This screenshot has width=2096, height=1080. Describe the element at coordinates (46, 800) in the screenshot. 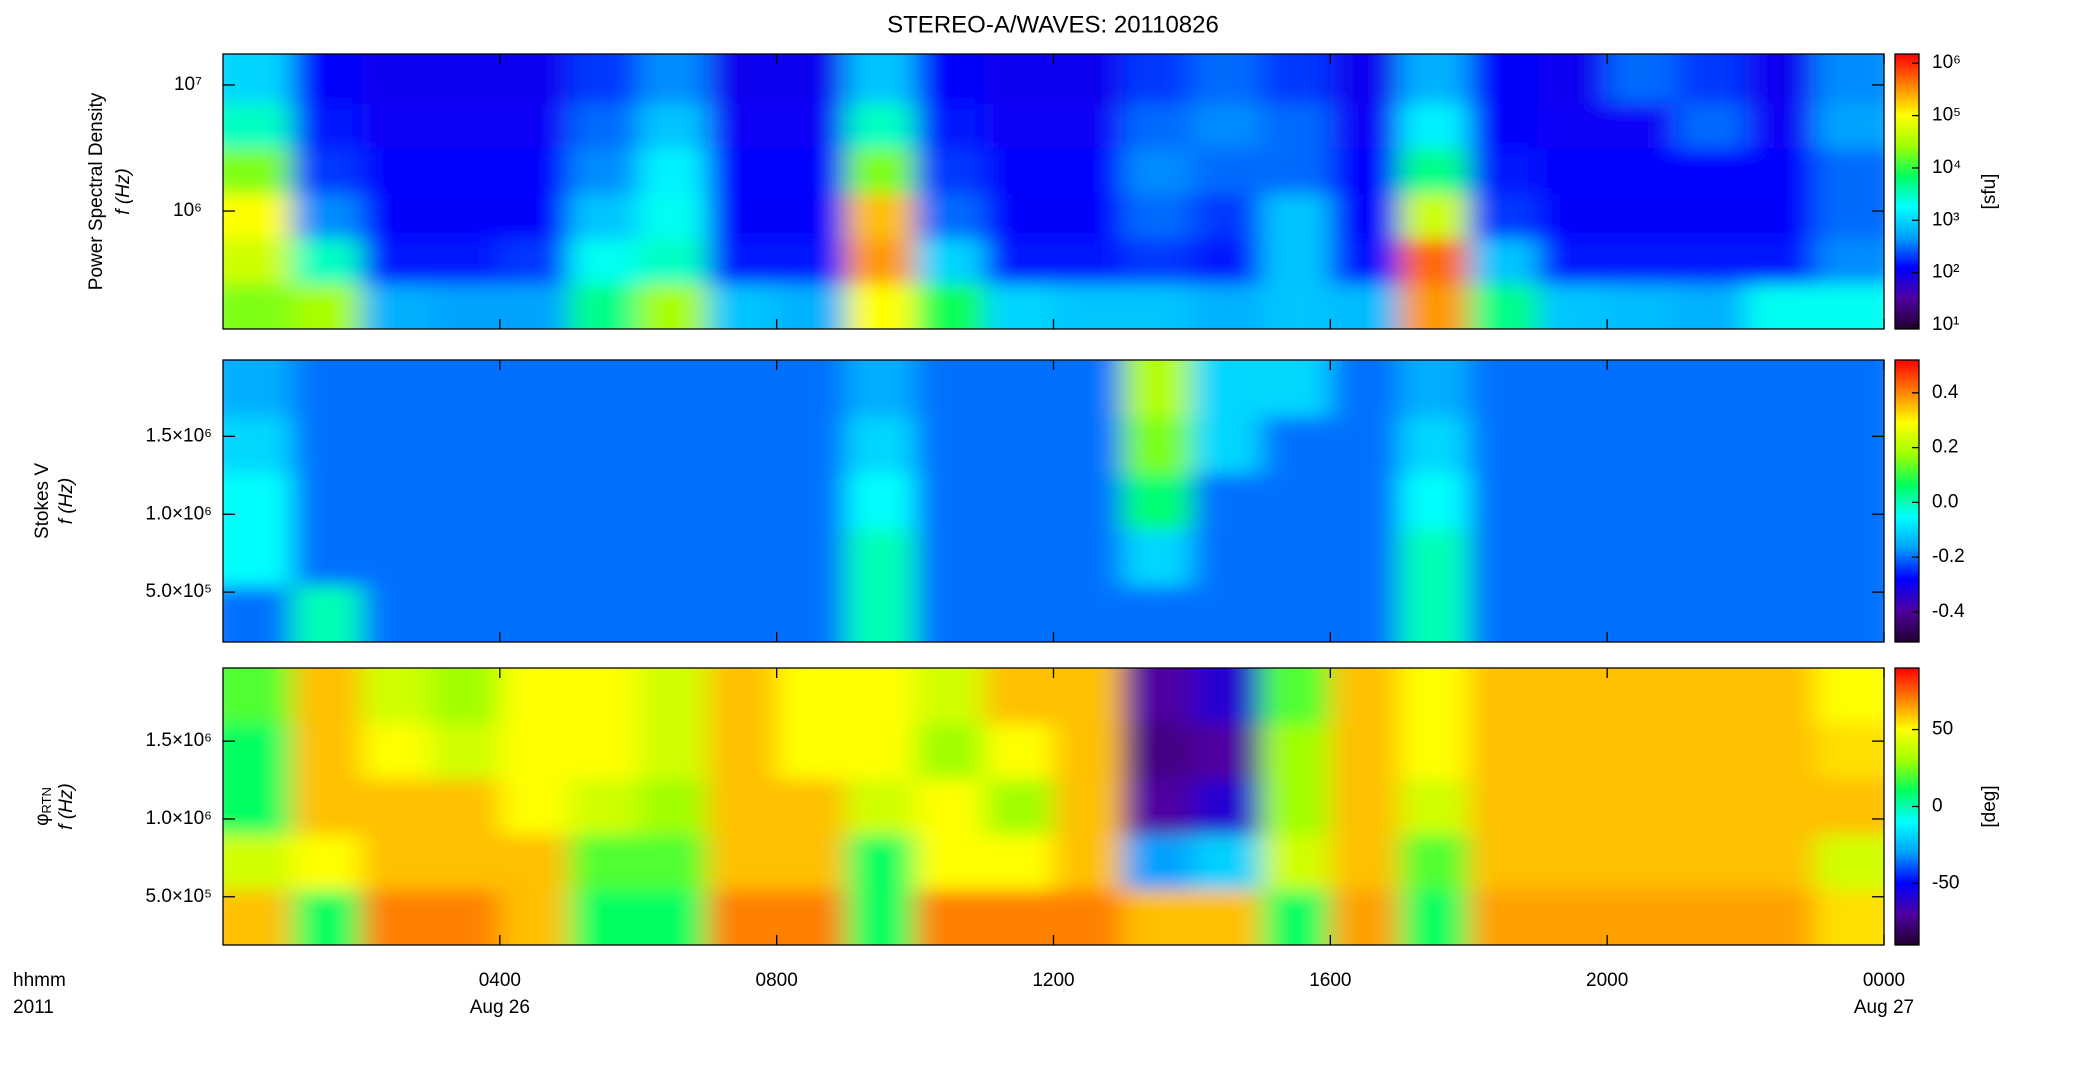

I see `y-axis-label-subscript: RTN` at that location.